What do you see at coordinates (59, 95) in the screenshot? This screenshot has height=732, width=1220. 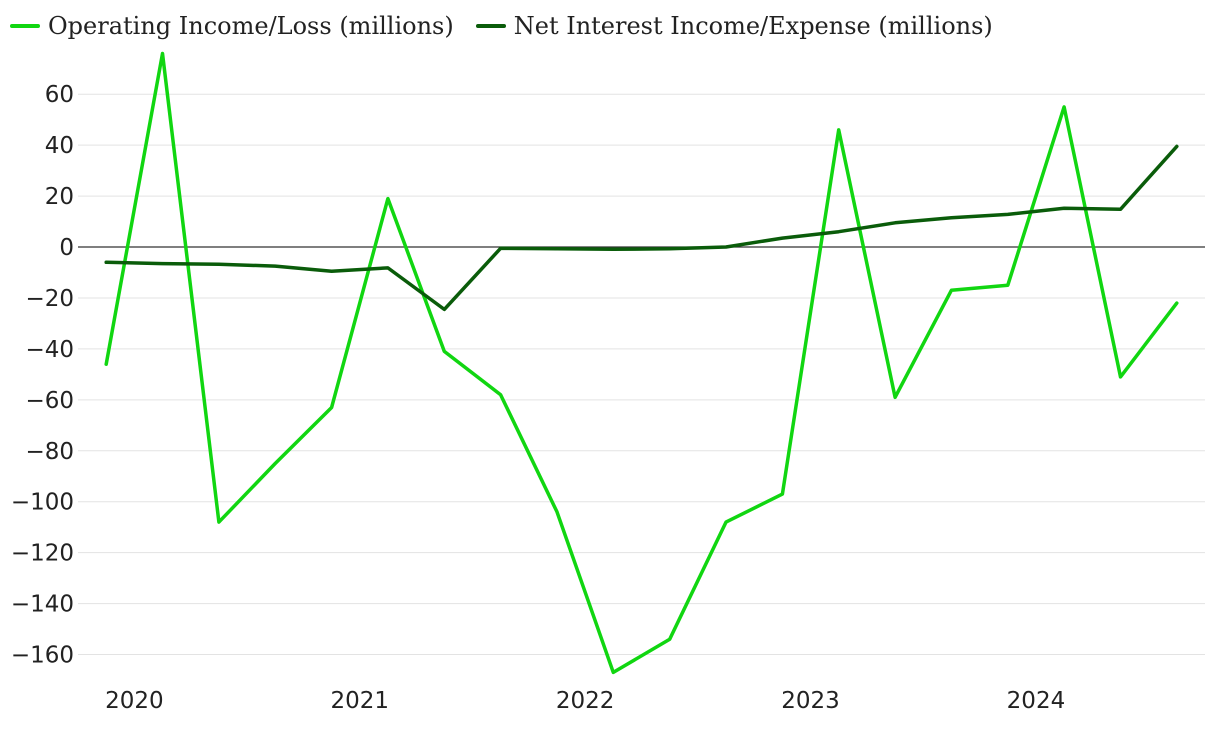 I see `y-tick-label: 60` at bounding box center [59, 95].